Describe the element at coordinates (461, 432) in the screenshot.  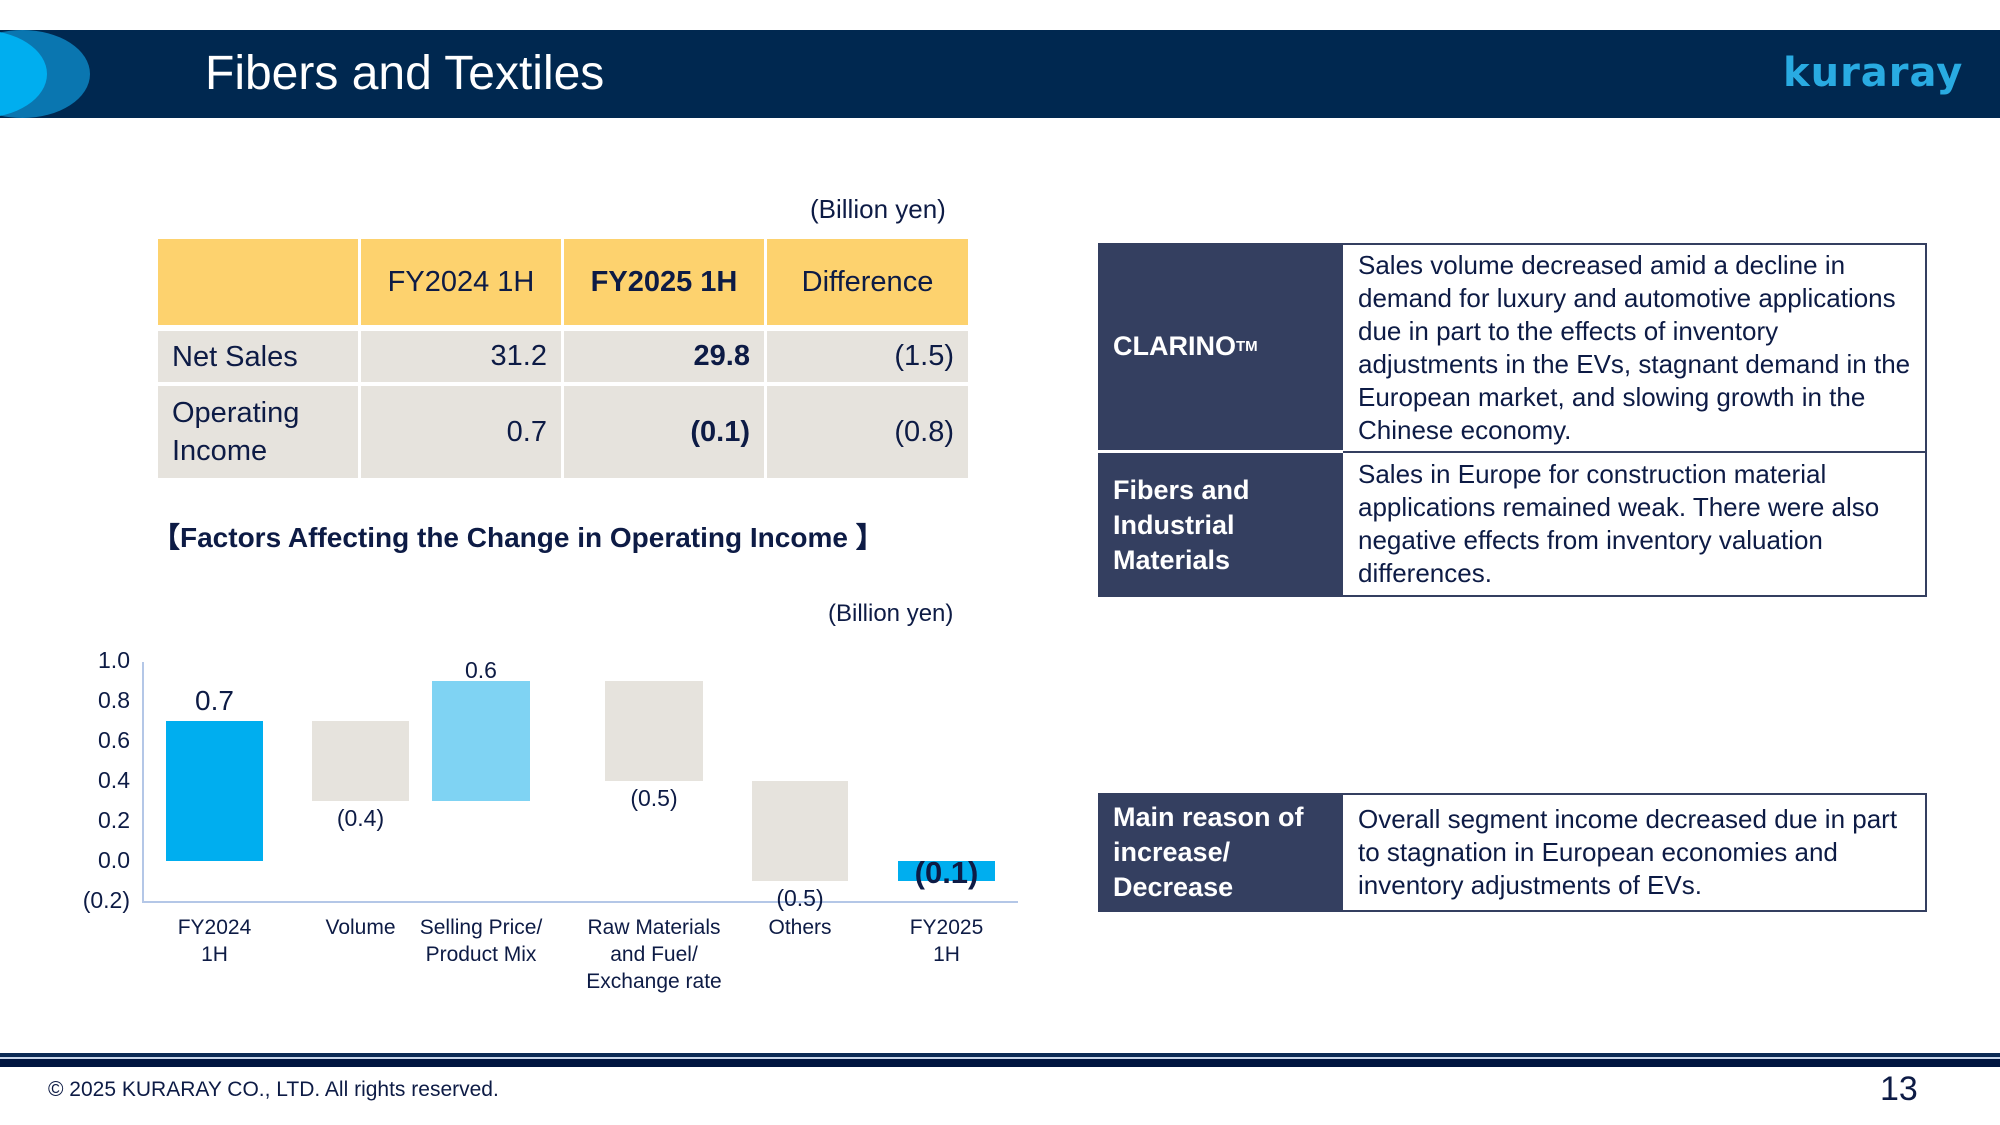
I see `operating-income-fy2024: 0.7` at that location.